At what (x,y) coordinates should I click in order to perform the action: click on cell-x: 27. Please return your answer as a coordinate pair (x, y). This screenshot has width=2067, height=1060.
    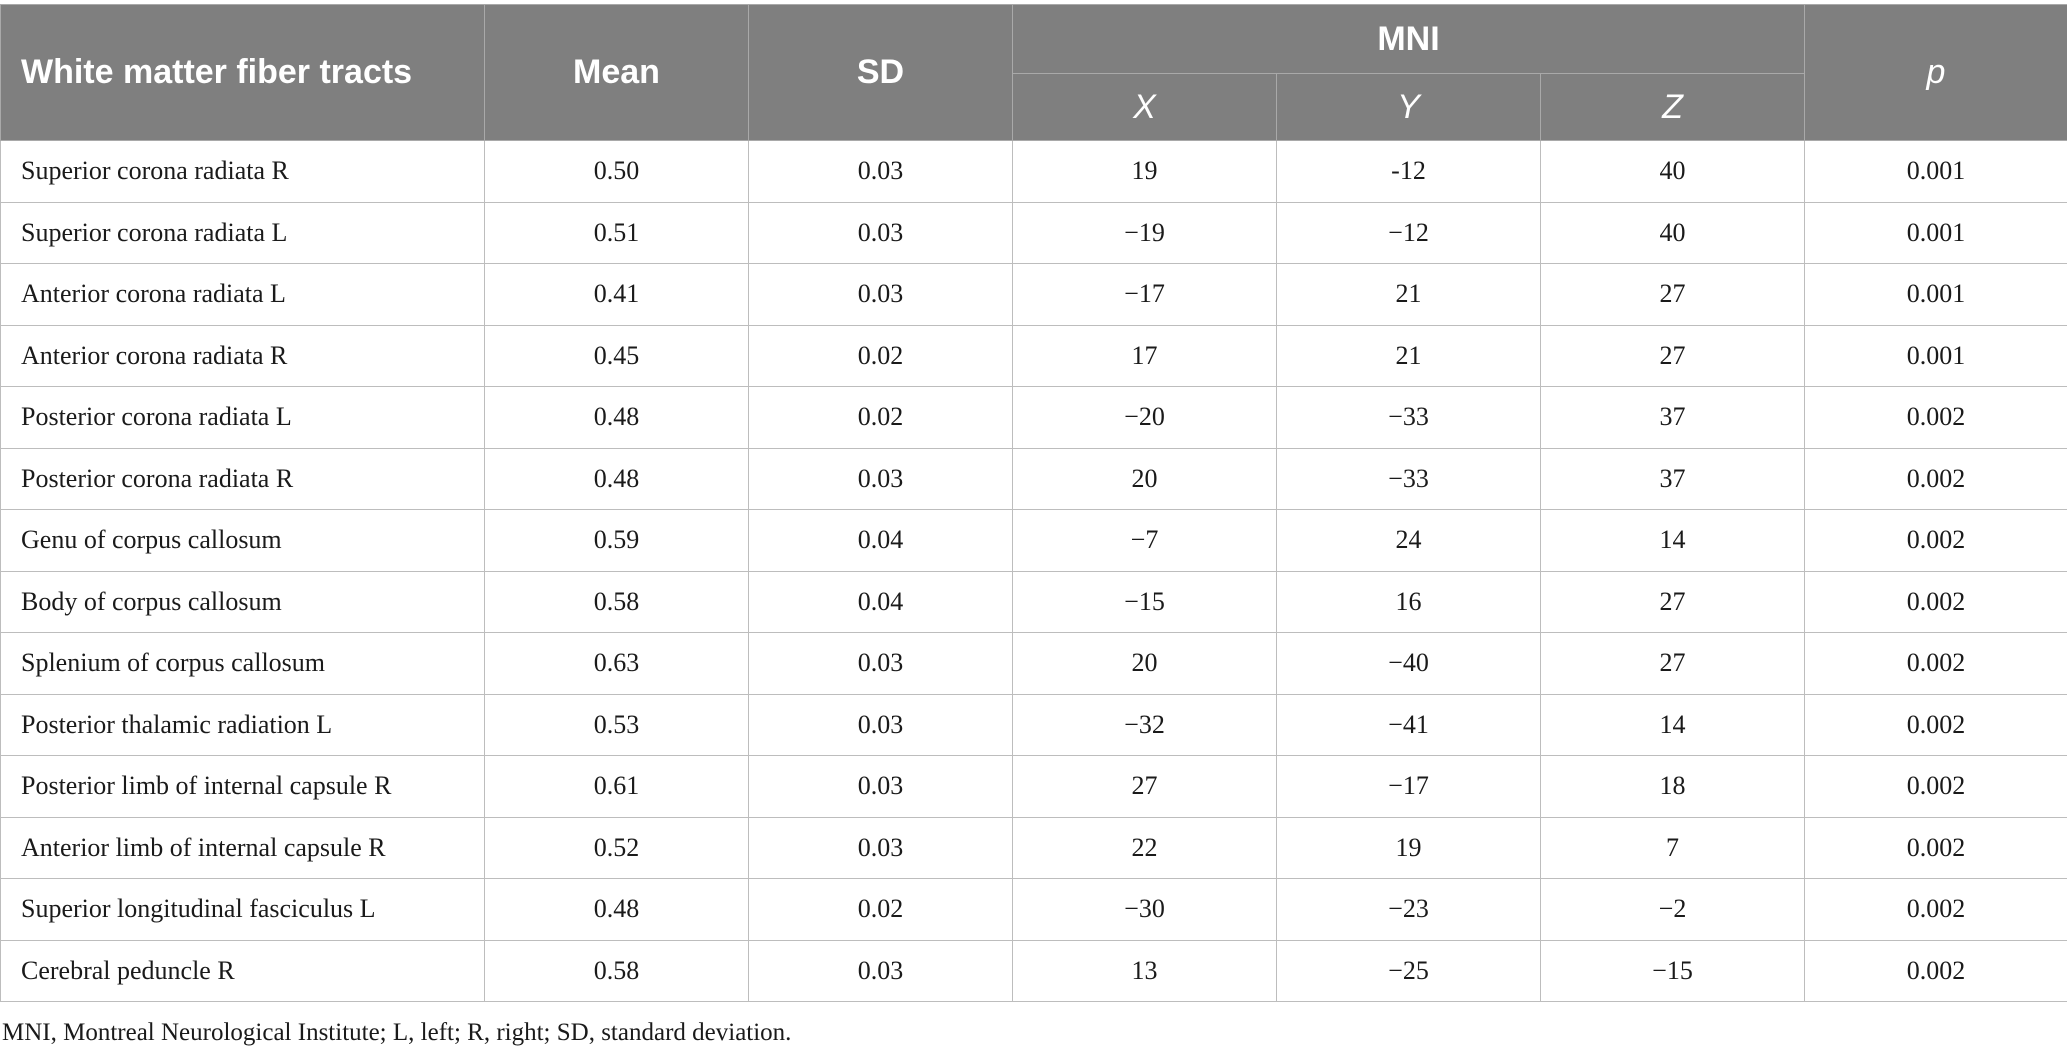
    Looking at the image, I should click on (1144, 786).